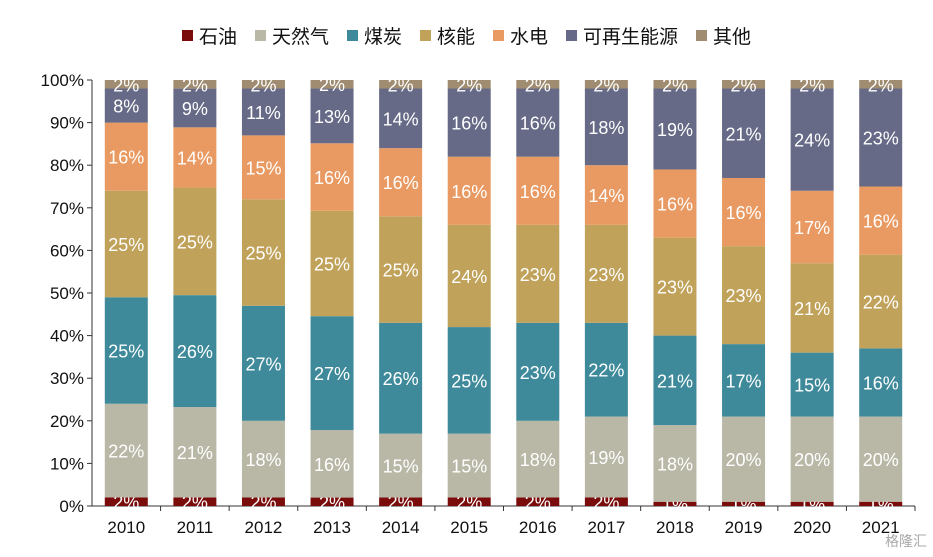 The height and width of the screenshot is (557, 933). I want to click on data-label: 19%, so click(606, 458).